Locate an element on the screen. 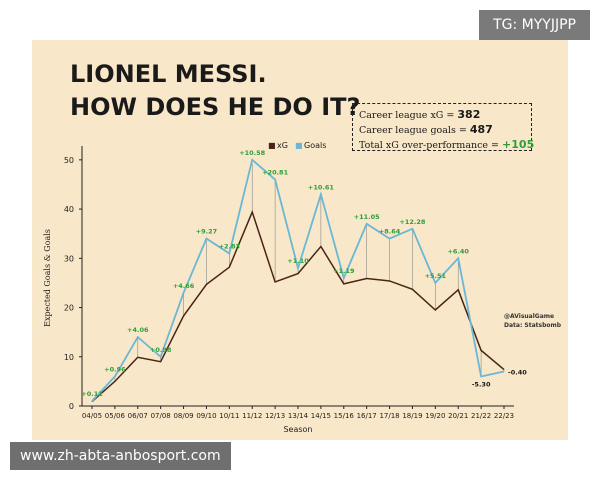 This screenshot has height=480, width=600. annotation-label: +5.51 is located at coordinates (436, 276).